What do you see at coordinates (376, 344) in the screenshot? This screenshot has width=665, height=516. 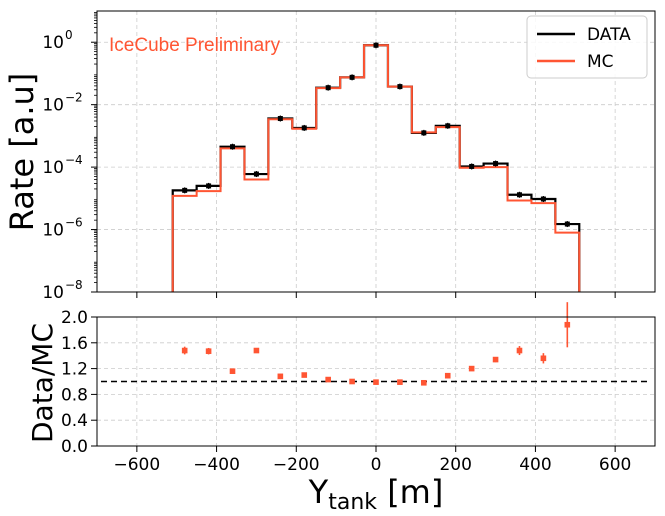 I see `ratio-points` at bounding box center [376, 344].